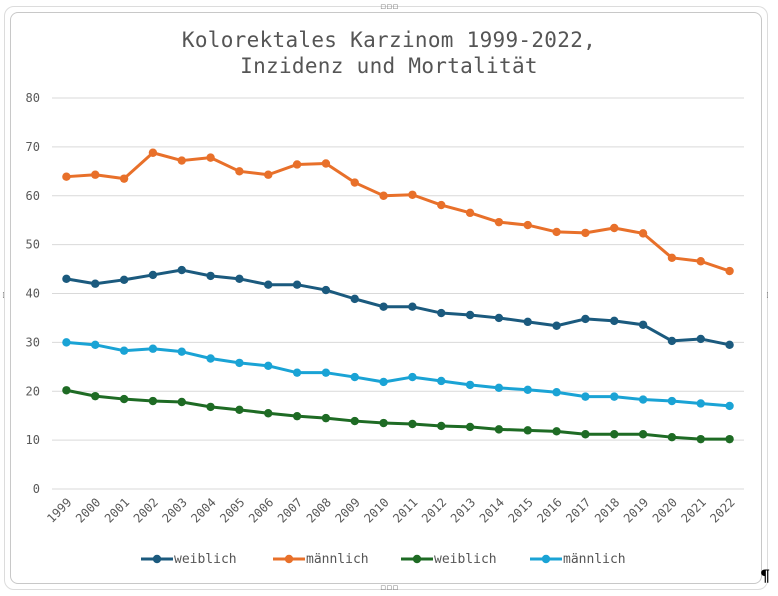 This screenshot has height=596, width=778. What do you see at coordinates (261, 510) in the screenshot?
I see `x-tick-label: 2006` at bounding box center [261, 510].